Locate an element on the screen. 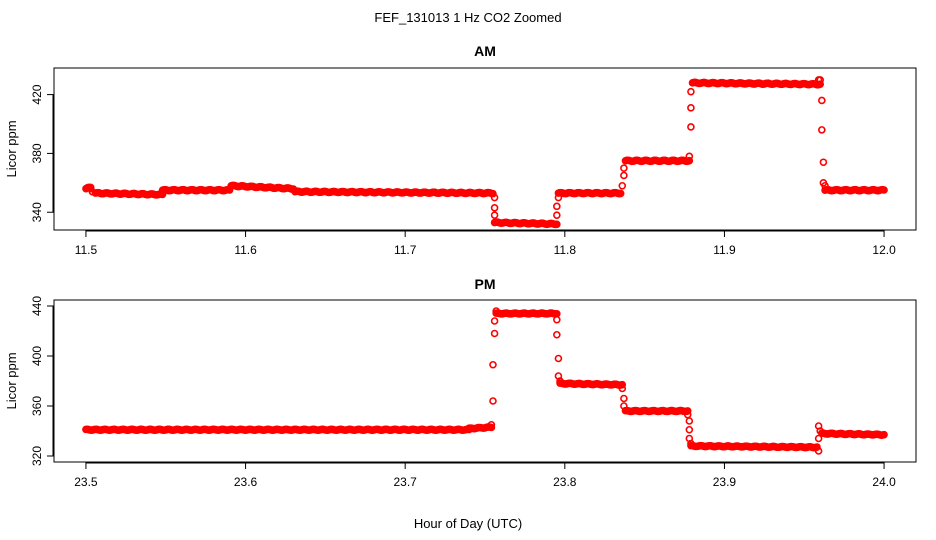 Image resolution: width=936 pixels, height=540 pixels. figure-xlabel: Hour of Day (UTC) is located at coordinates (468, 523).